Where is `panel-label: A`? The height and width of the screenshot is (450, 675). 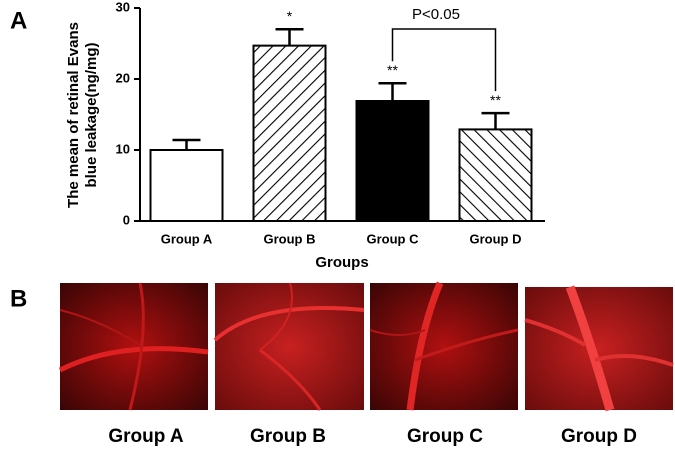
panel-label: A is located at coordinates (18, 20).